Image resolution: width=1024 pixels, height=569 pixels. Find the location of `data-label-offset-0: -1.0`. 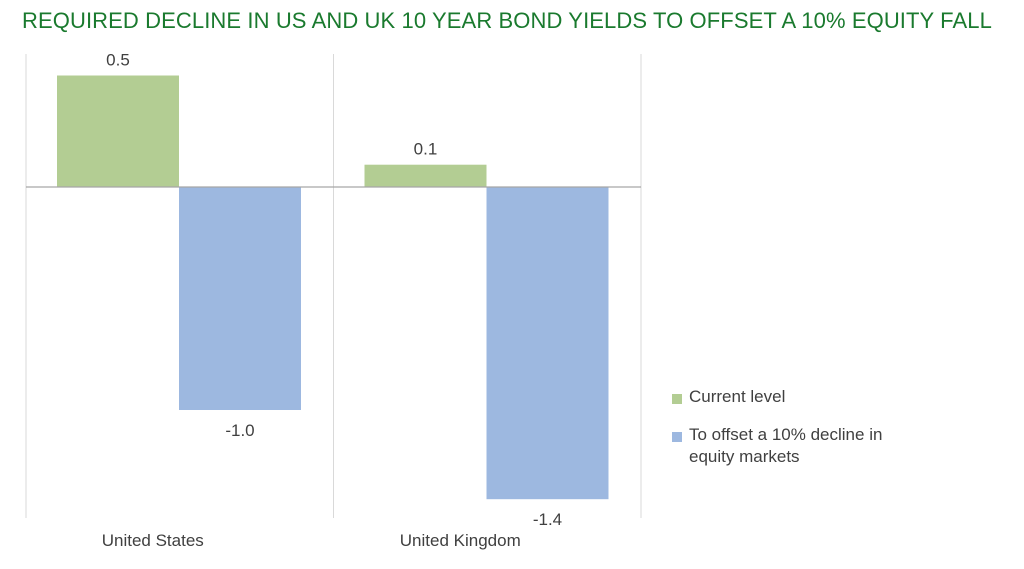

data-label-offset-0: -1.0 is located at coordinates (239, 430).